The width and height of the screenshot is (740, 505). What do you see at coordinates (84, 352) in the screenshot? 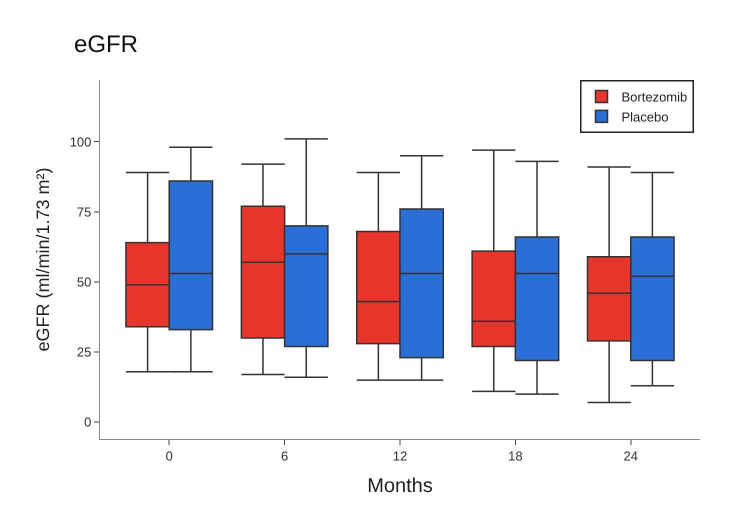
I see `y-tick-label: 25` at bounding box center [84, 352].